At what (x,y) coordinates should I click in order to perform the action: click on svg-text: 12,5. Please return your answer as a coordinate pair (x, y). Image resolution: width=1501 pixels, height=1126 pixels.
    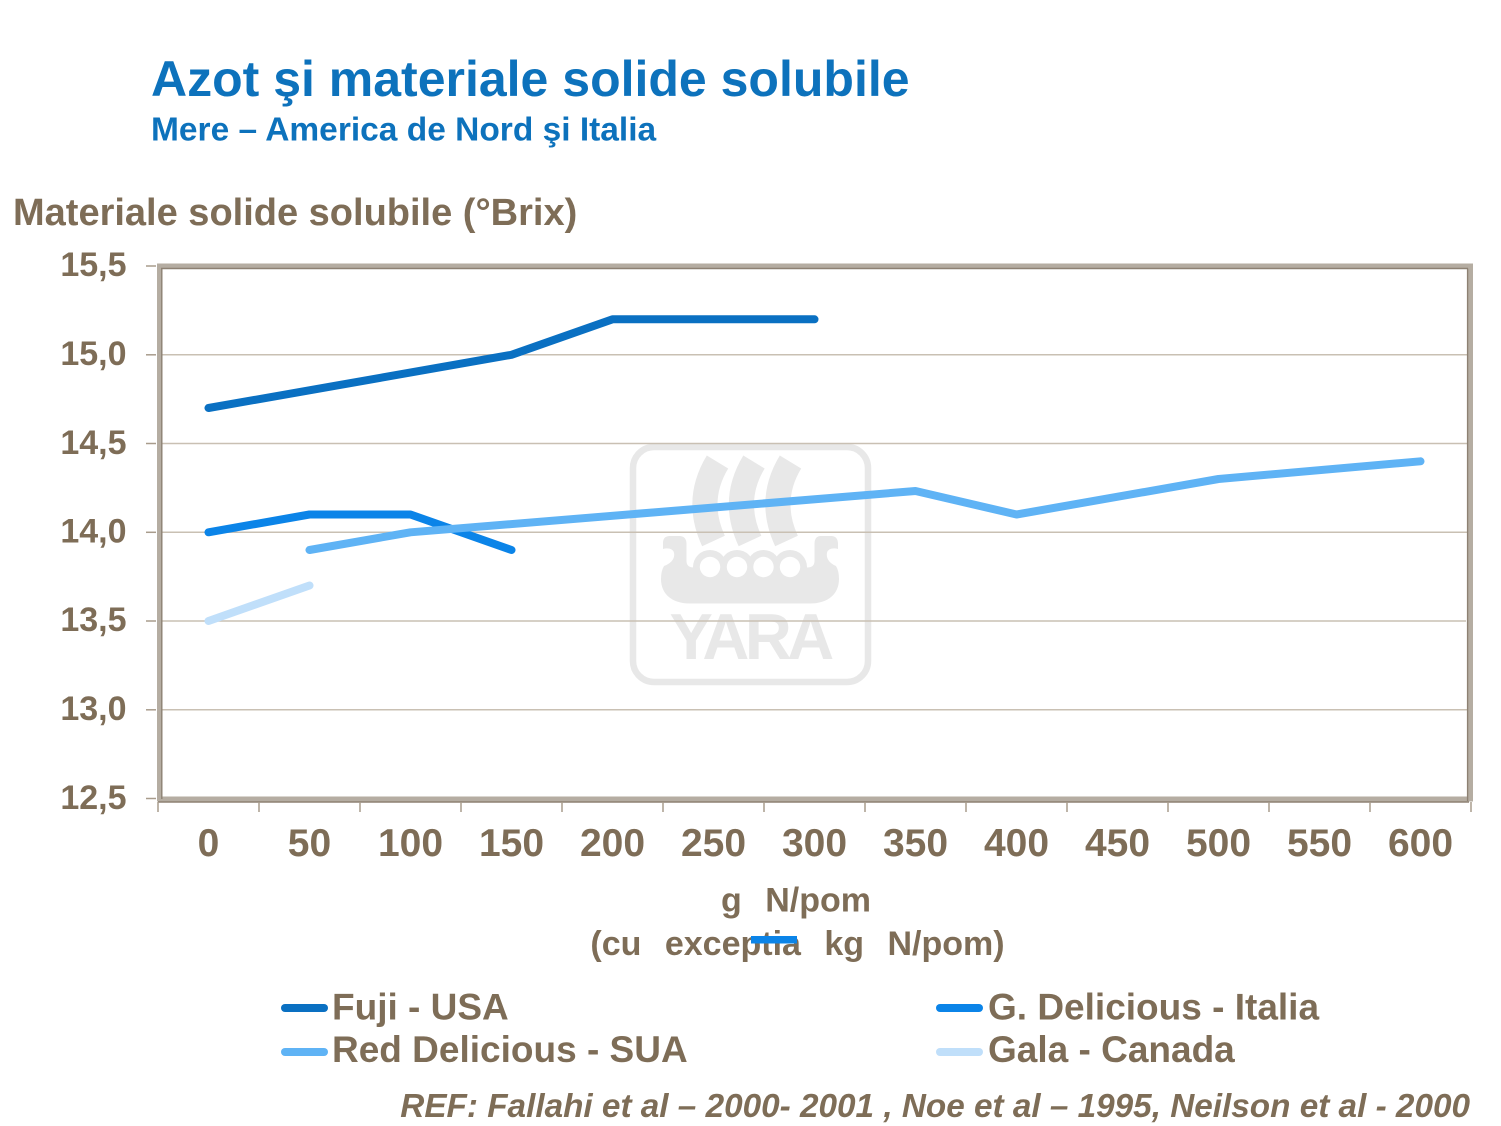
    Looking at the image, I should click on (93, 798).